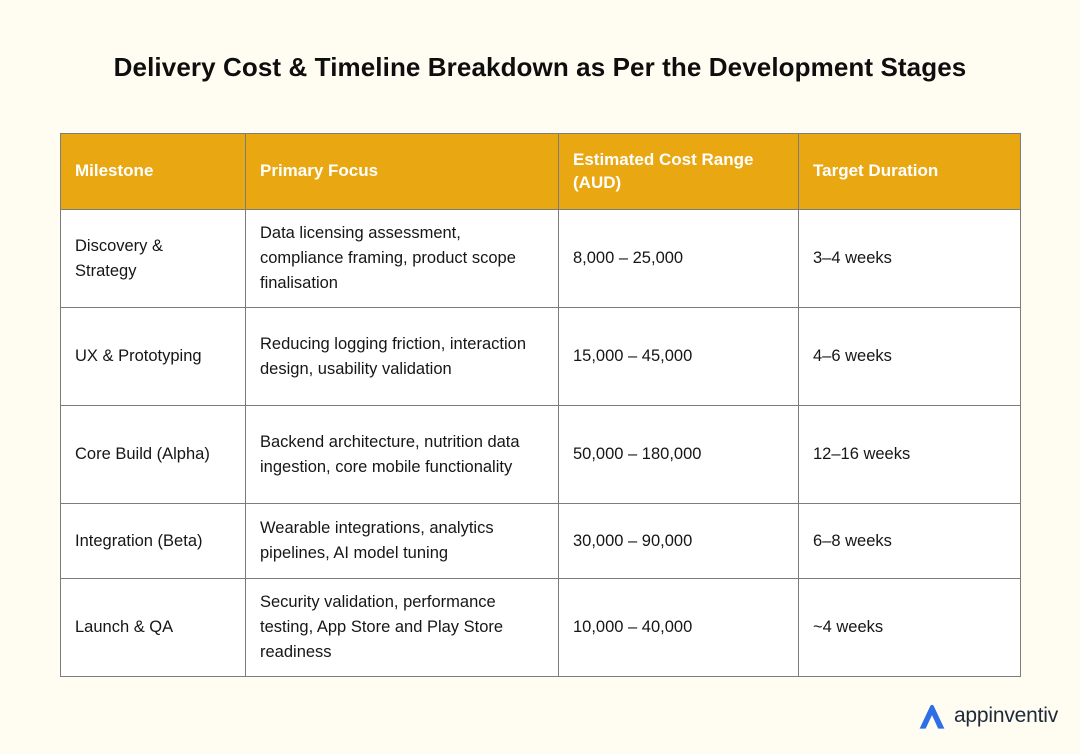 Image resolution: width=1080 pixels, height=754 pixels. Describe the element at coordinates (1005, 715) in the screenshot. I see `appinventiv-logo-text: appinventiv` at that location.